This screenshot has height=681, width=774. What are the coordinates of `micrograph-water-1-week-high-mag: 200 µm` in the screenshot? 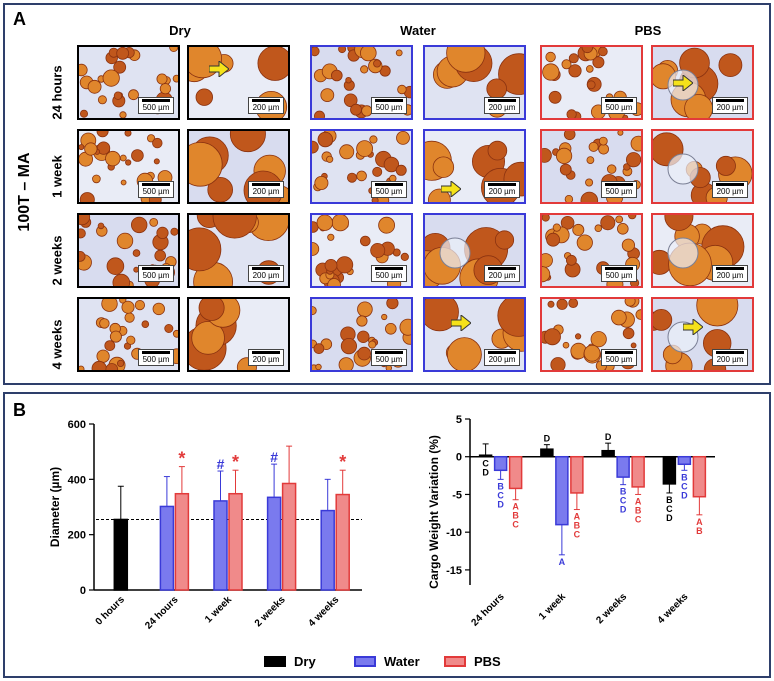 It's located at (474, 166).